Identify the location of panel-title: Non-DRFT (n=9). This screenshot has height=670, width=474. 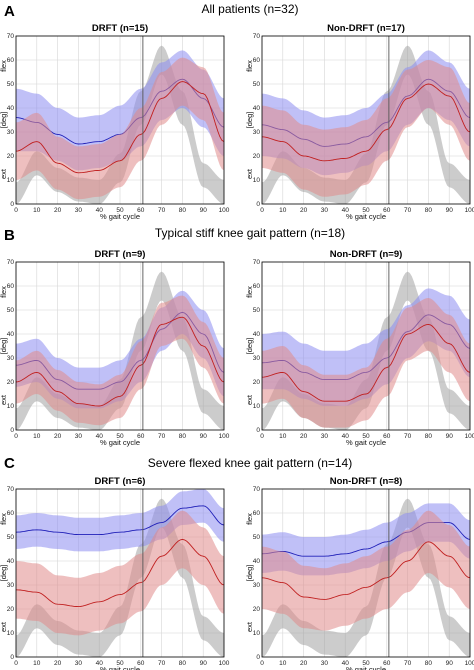
(366, 254).